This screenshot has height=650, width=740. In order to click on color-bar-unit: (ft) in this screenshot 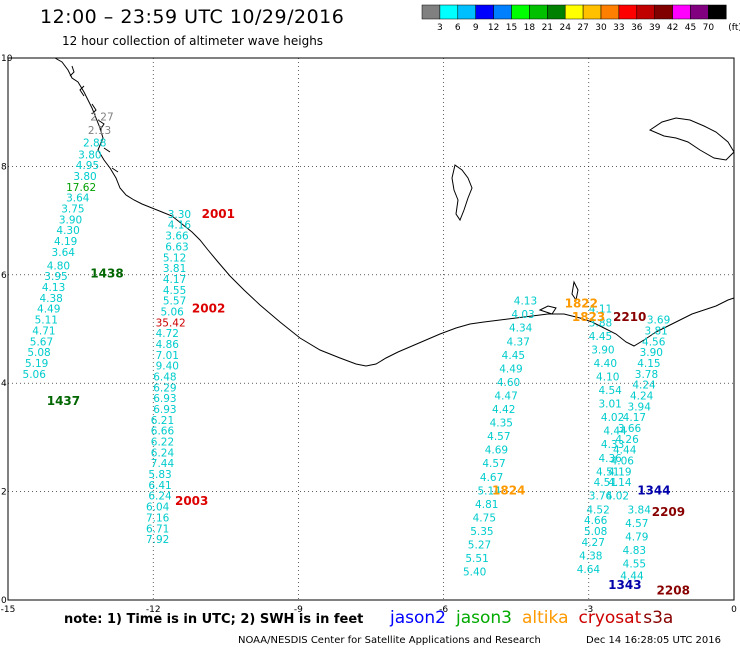, I will do `click(734, 28)`.